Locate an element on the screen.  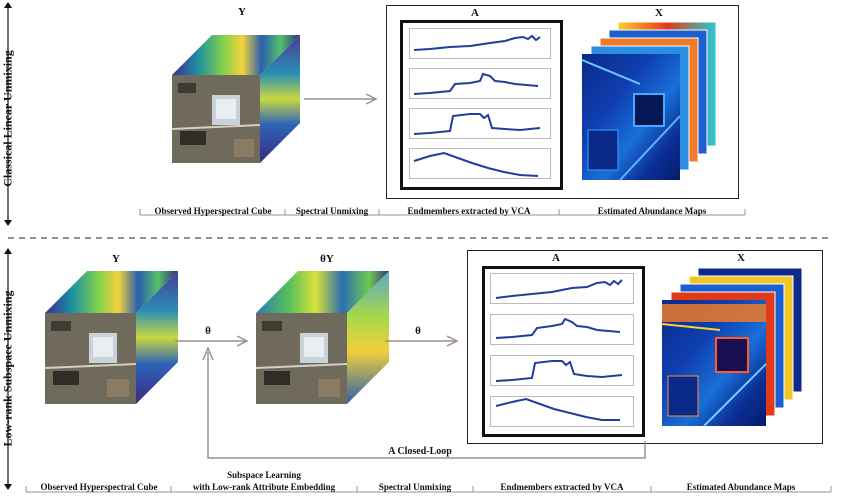
closed-loop-arrow is located at coordinates (424, 402).